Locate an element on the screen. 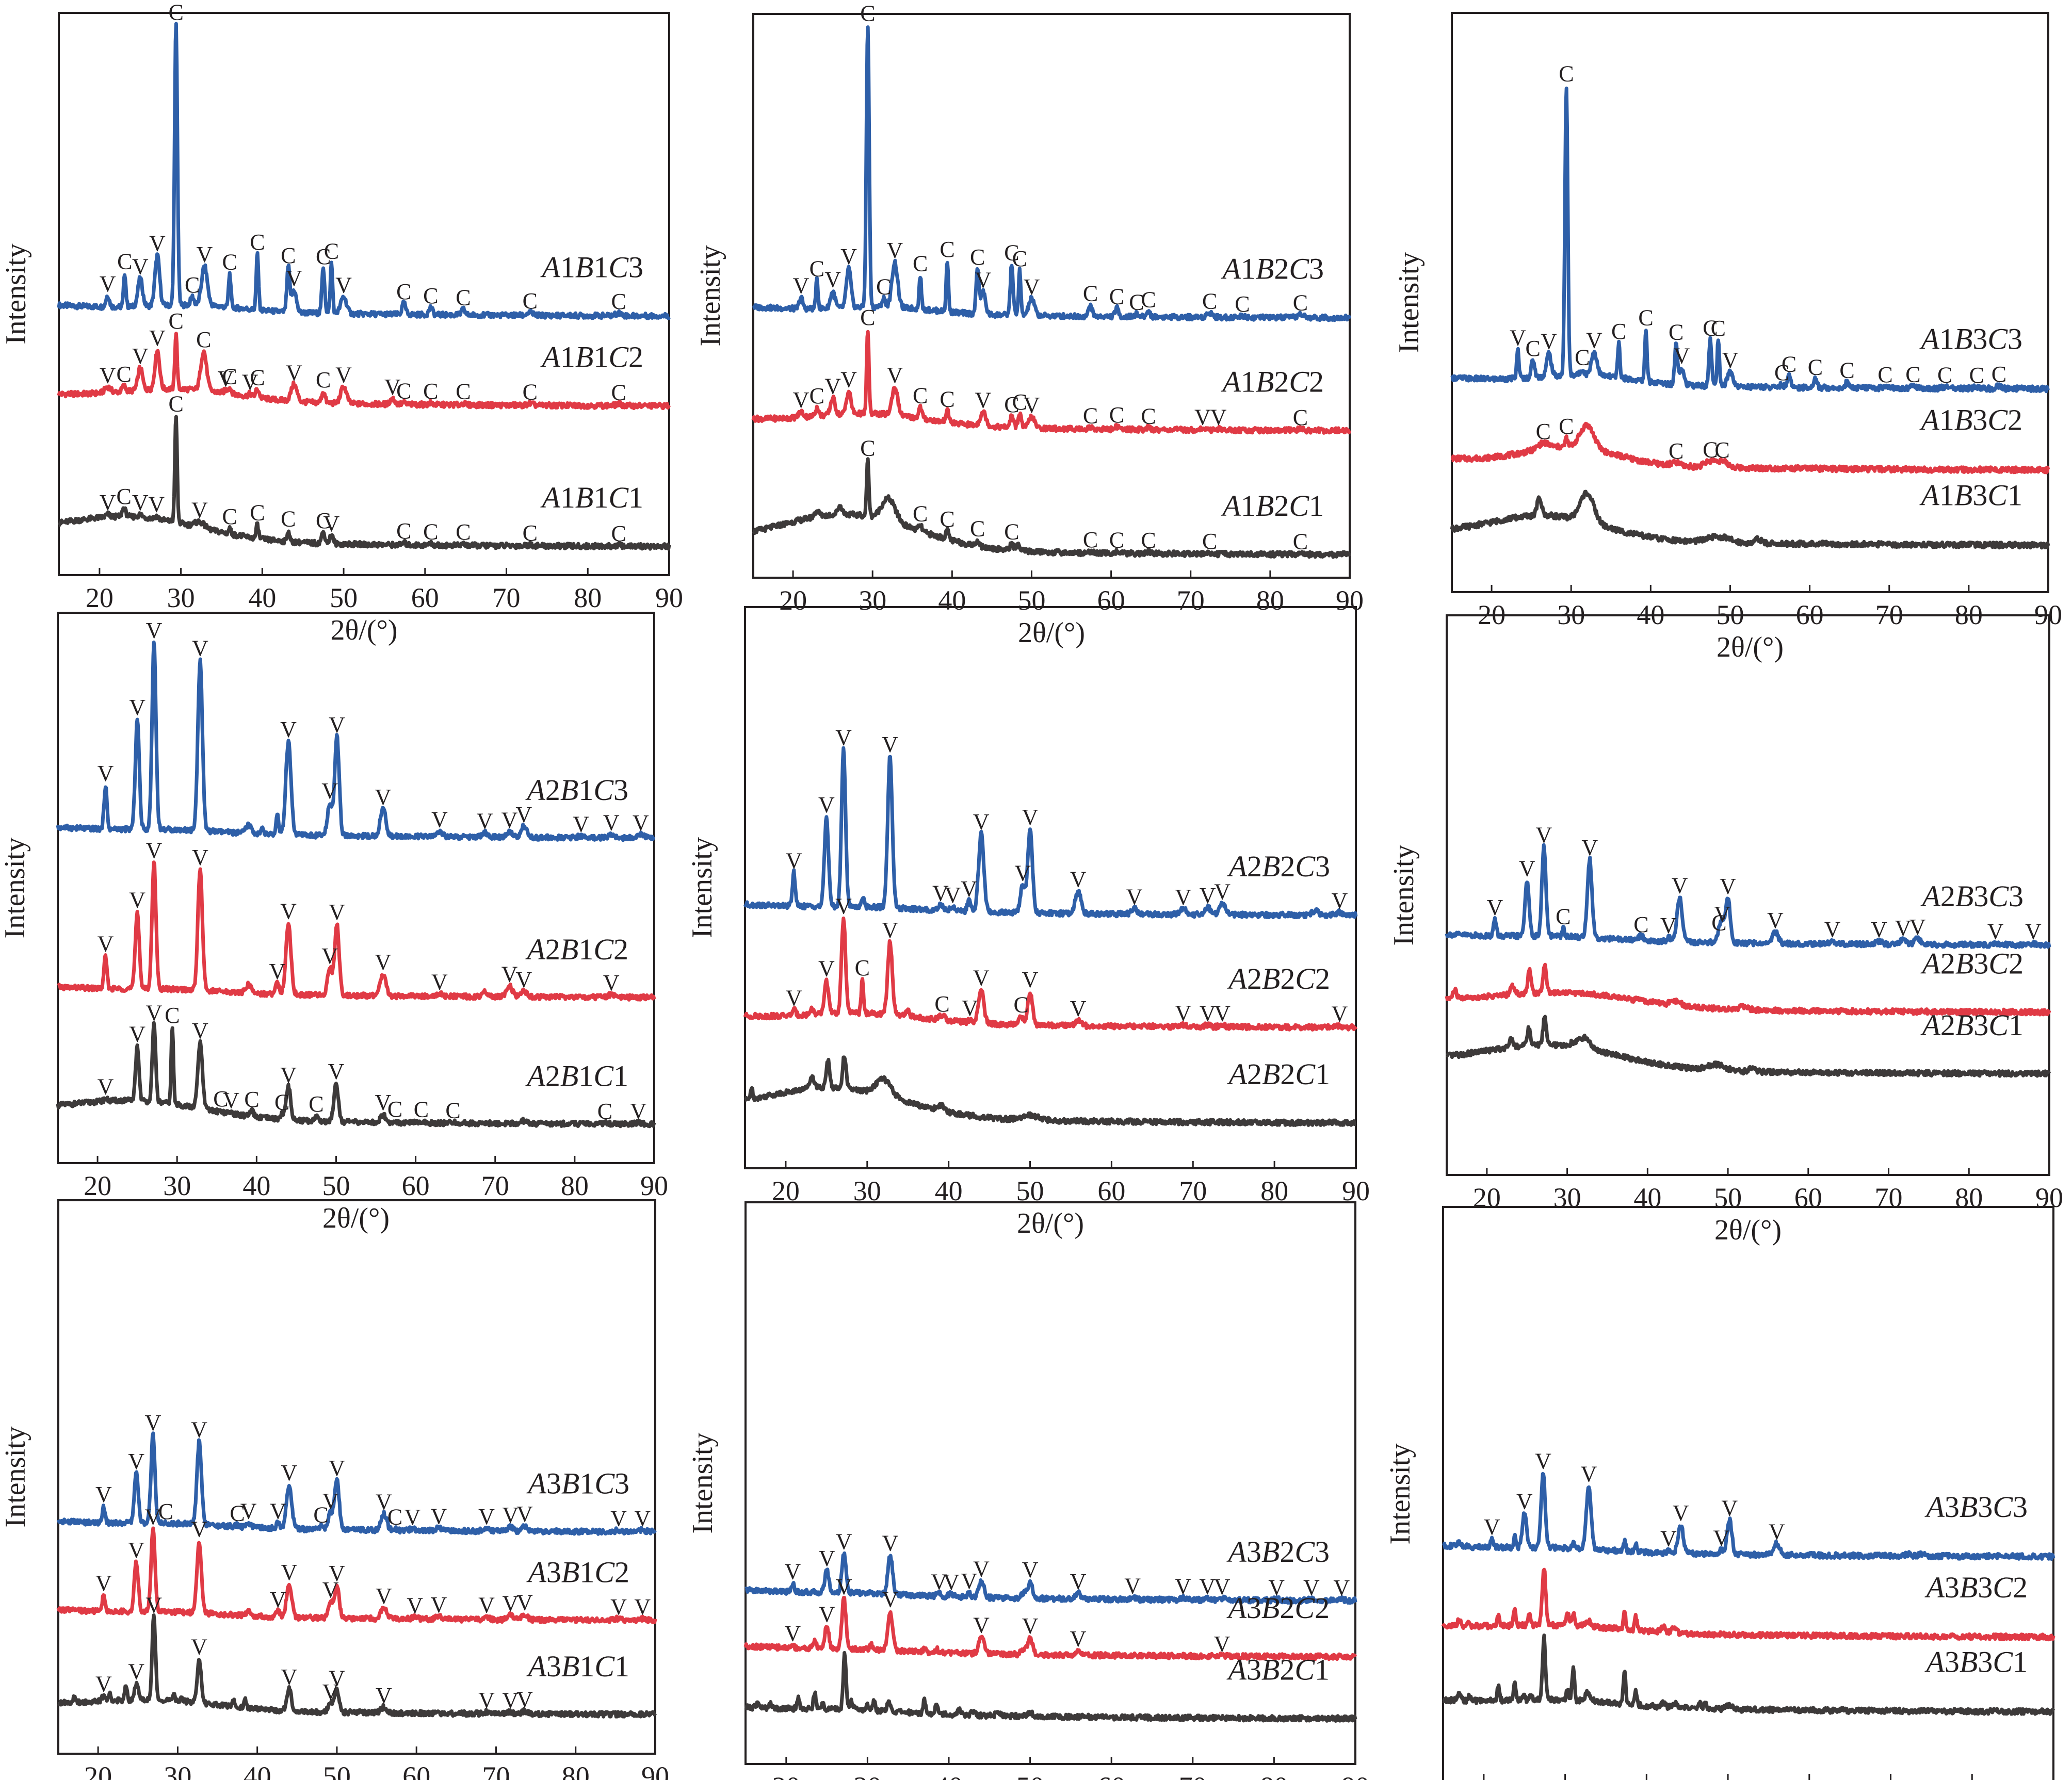 The height and width of the screenshot is (1780, 2072). x-tick-label: 20 is located at coordinates (1487, 1197).